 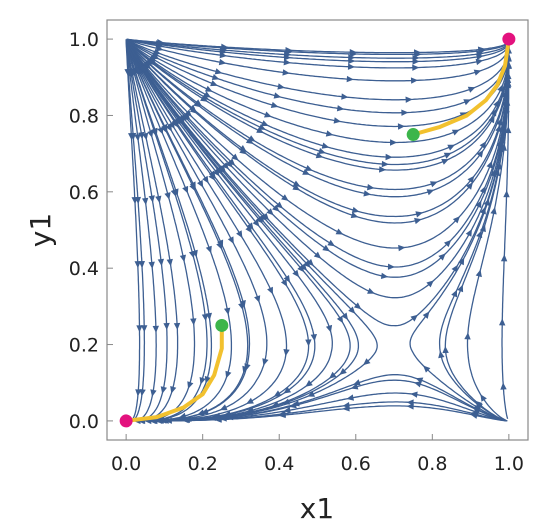 I want to click on y-tick-label: 0.4, so click(x=84, y=269).